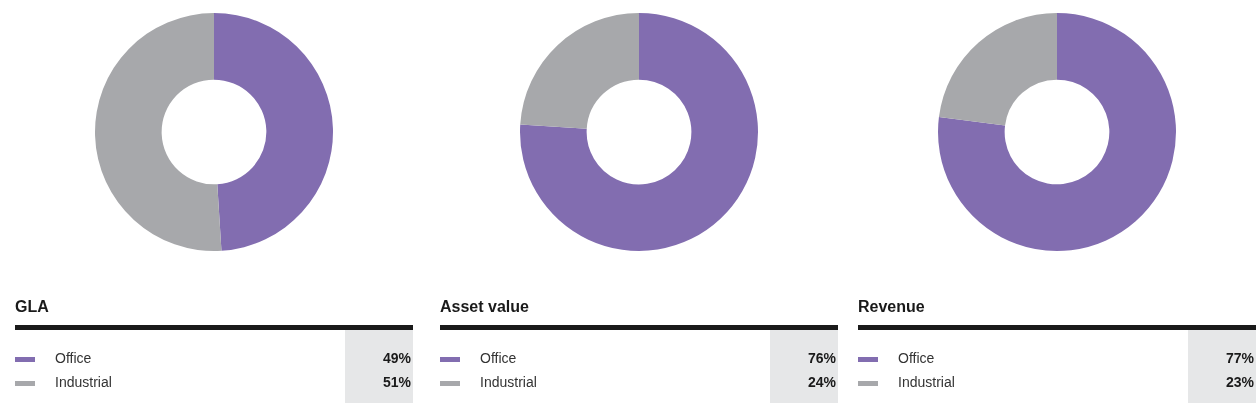  I want to click on text: GLA, so click(32, 307).